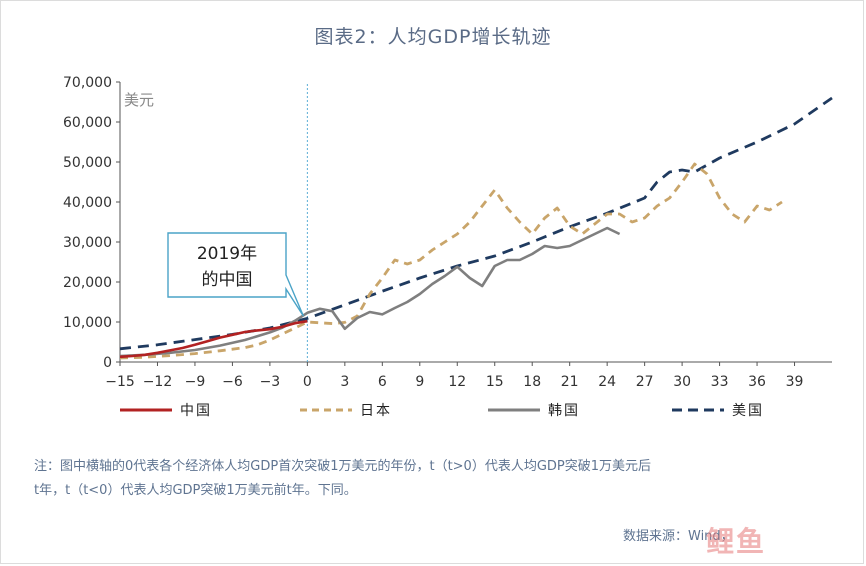  What do you see at coordinates (87, 83) in the screenshot?
I see `y-tick-label: 70,000` at bounding box center [87, 83].